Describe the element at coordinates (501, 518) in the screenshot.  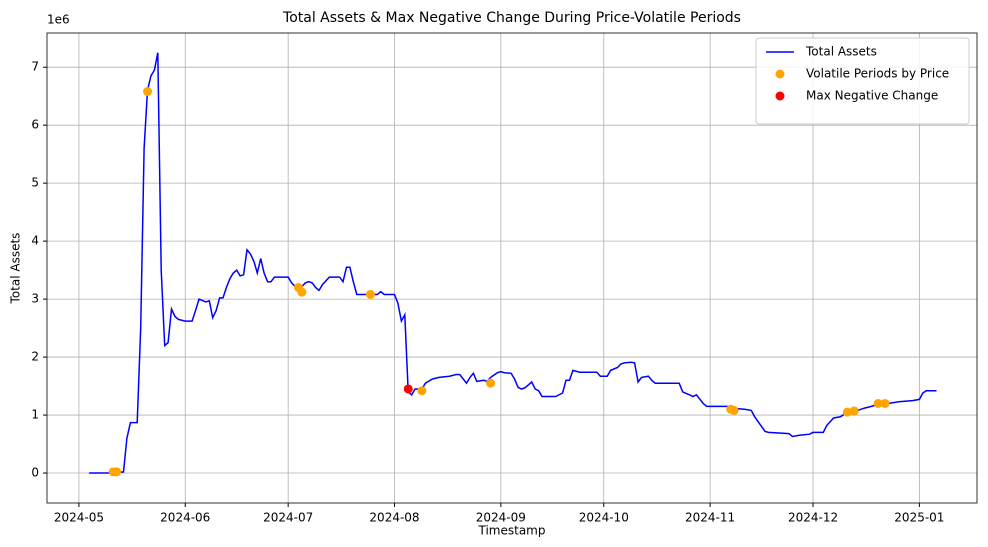
I see `x-tick-label: 2024-09` at that location.